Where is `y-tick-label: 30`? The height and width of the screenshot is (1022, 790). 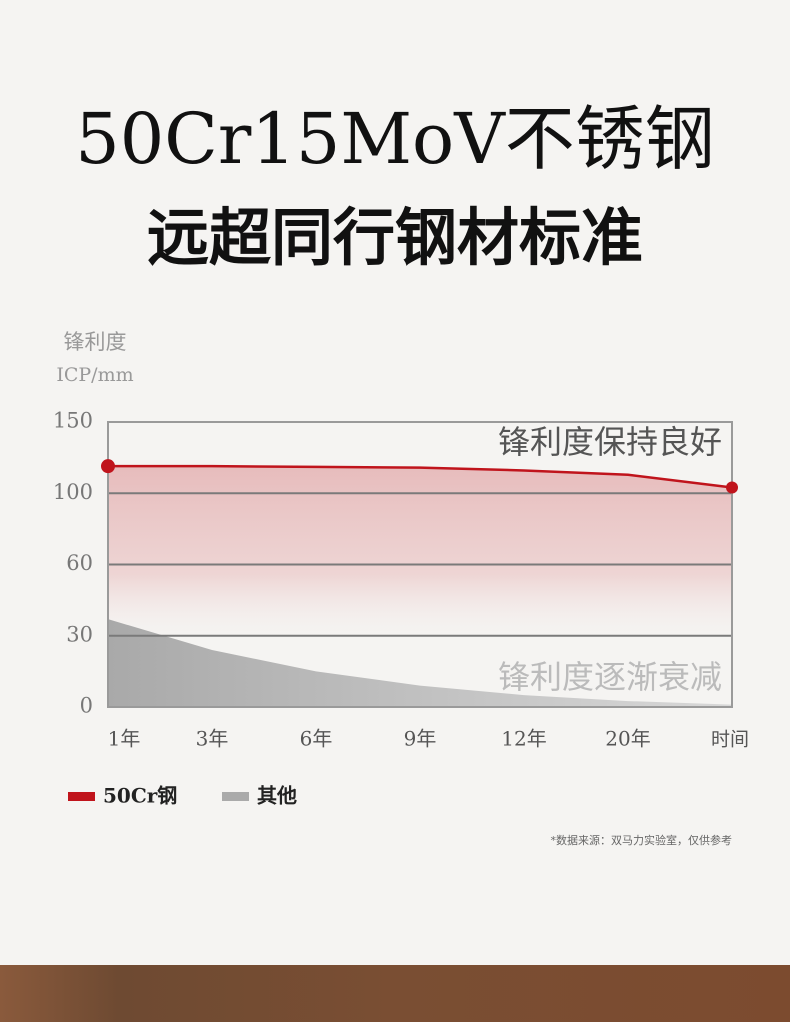
y-tick-label: 30 is located at coordinates (79, 634).